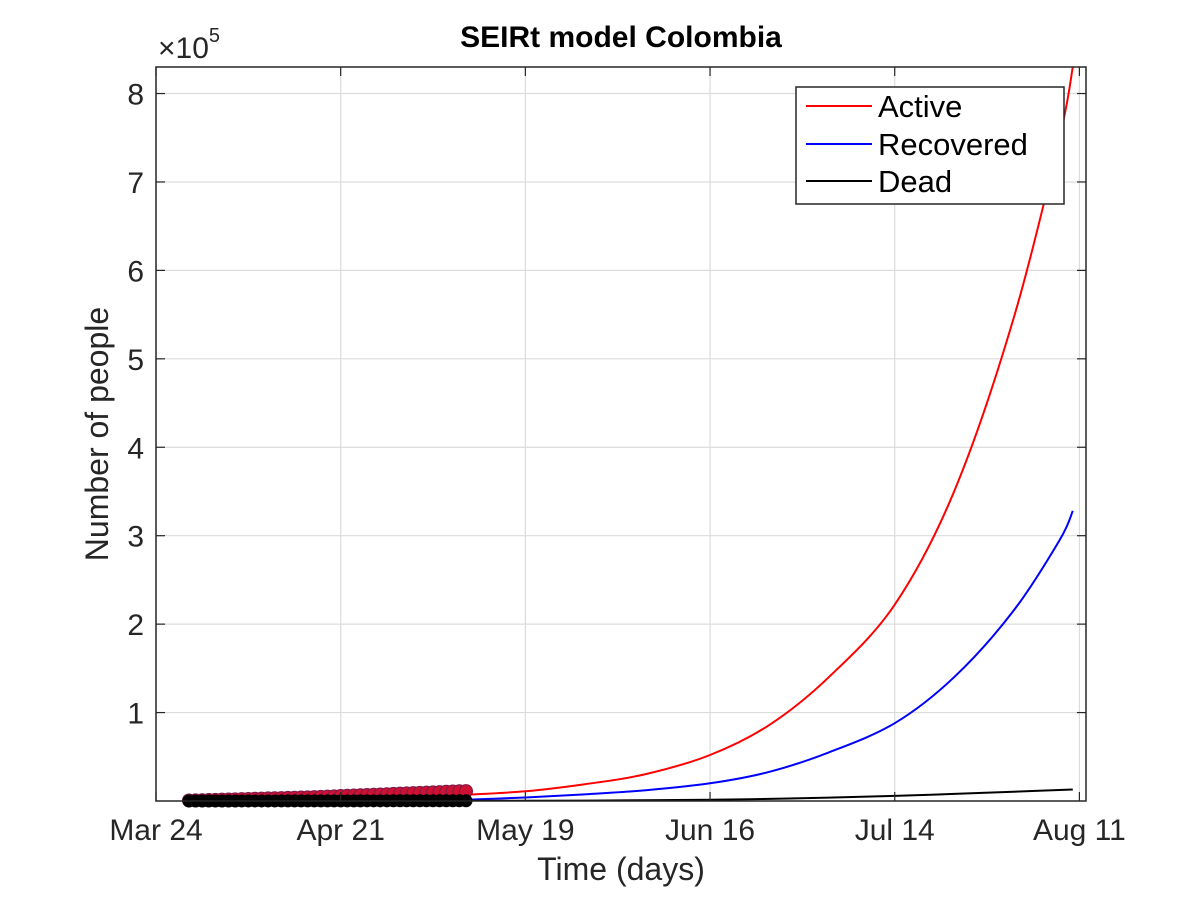 This screenshot has width=1200, height=900. I want to click on y-tick-label: 1, so click(135, 714).